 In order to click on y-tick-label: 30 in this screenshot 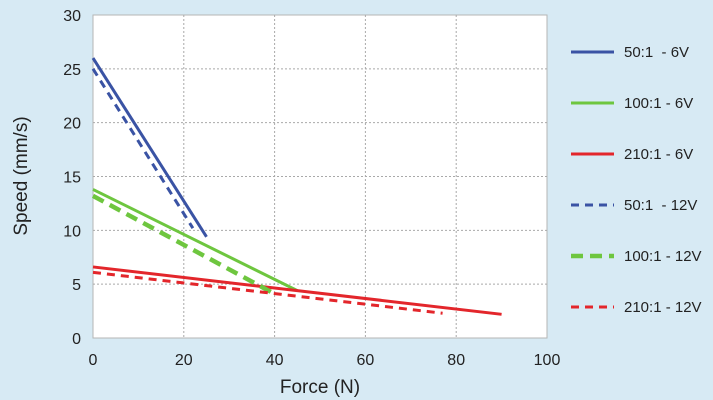, I will do `click(72, 16)`.